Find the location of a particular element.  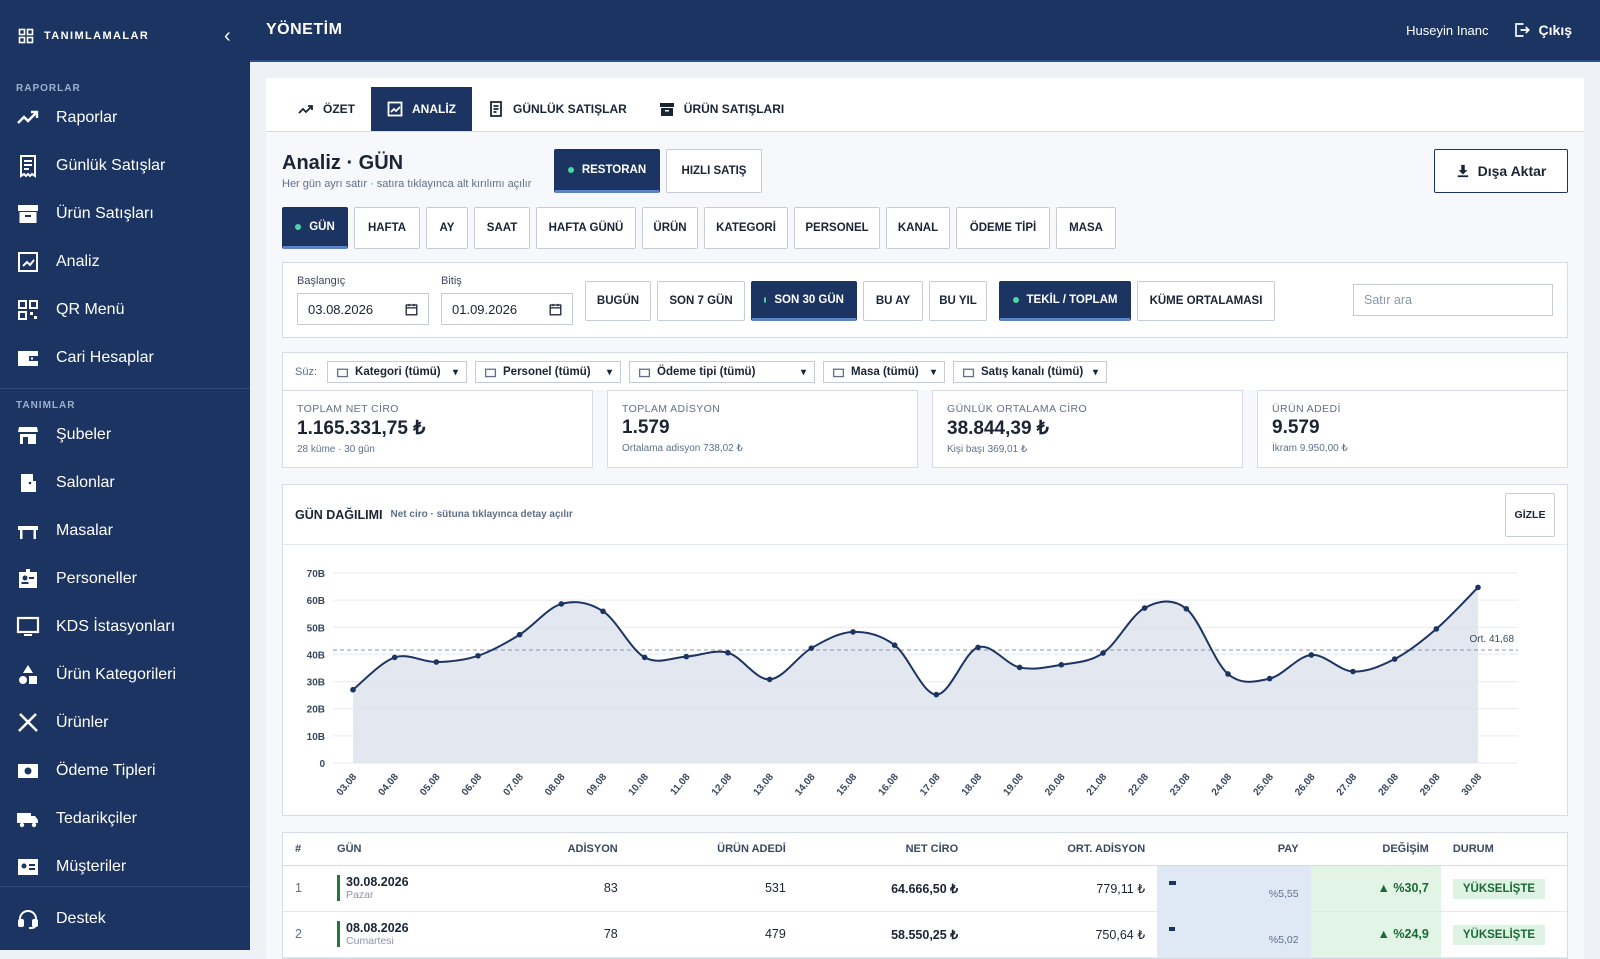

sidebar-item-ürünler: Ürünler is located at coordinates (125, 723).